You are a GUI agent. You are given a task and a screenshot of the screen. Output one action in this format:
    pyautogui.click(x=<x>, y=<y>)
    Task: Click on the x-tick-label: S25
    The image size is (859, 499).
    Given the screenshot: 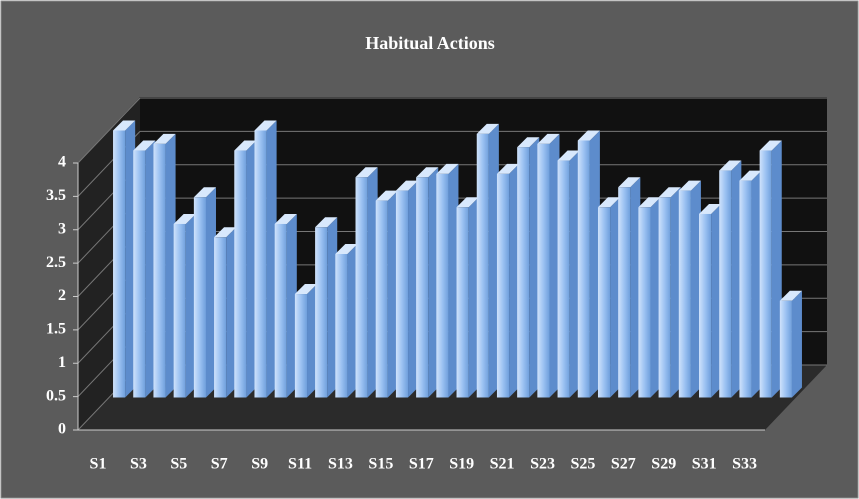 What is the action you would take?
    pyautogui.click(x=582, y=464)
    